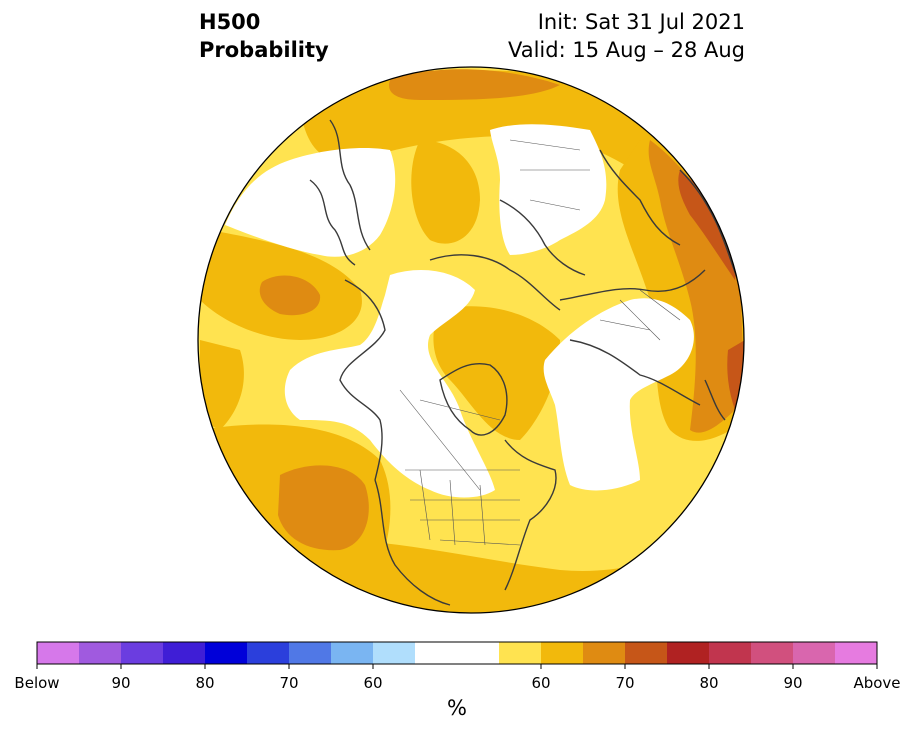  I want to click on fill-65-70-southwest, so click(323, 508).